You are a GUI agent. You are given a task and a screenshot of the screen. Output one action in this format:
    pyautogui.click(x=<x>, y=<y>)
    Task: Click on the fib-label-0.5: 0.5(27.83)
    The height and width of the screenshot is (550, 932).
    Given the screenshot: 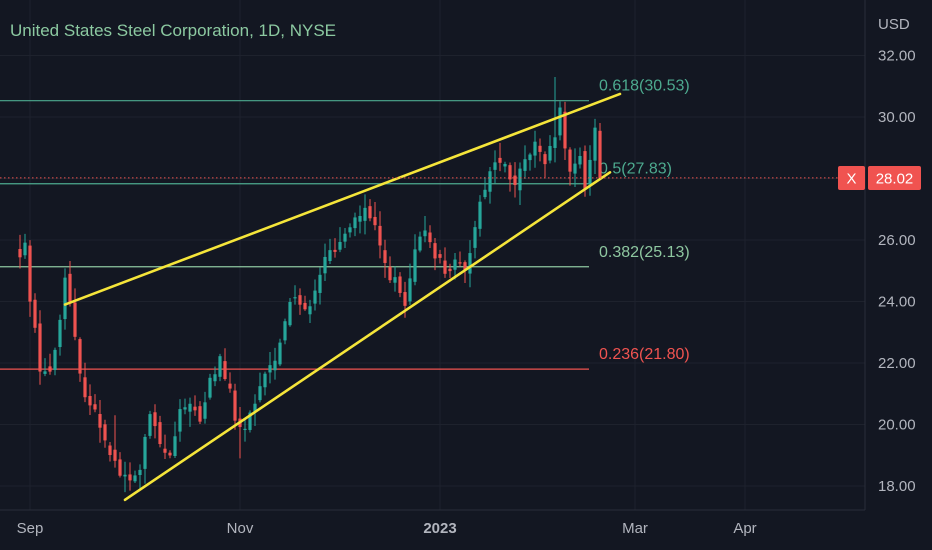 What is the action you would take?
    pyautogui.click(x=635, y=169)
    